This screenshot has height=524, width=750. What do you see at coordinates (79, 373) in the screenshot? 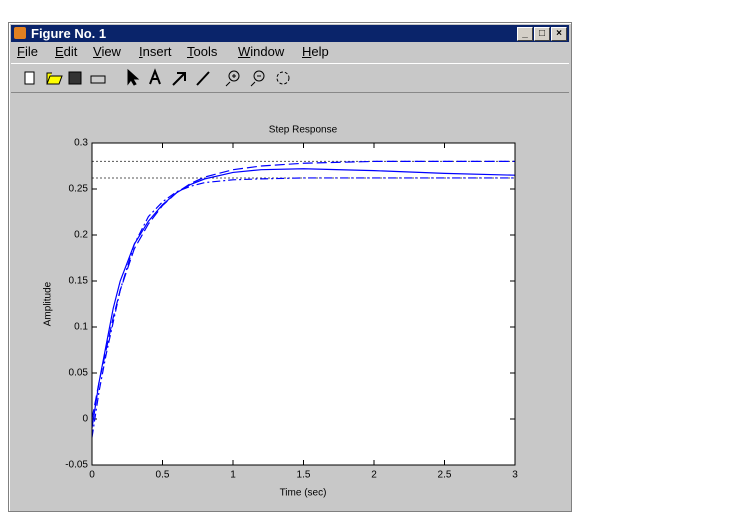
I see `y-tick-label: 0.05` at bounding box center [79, 373].